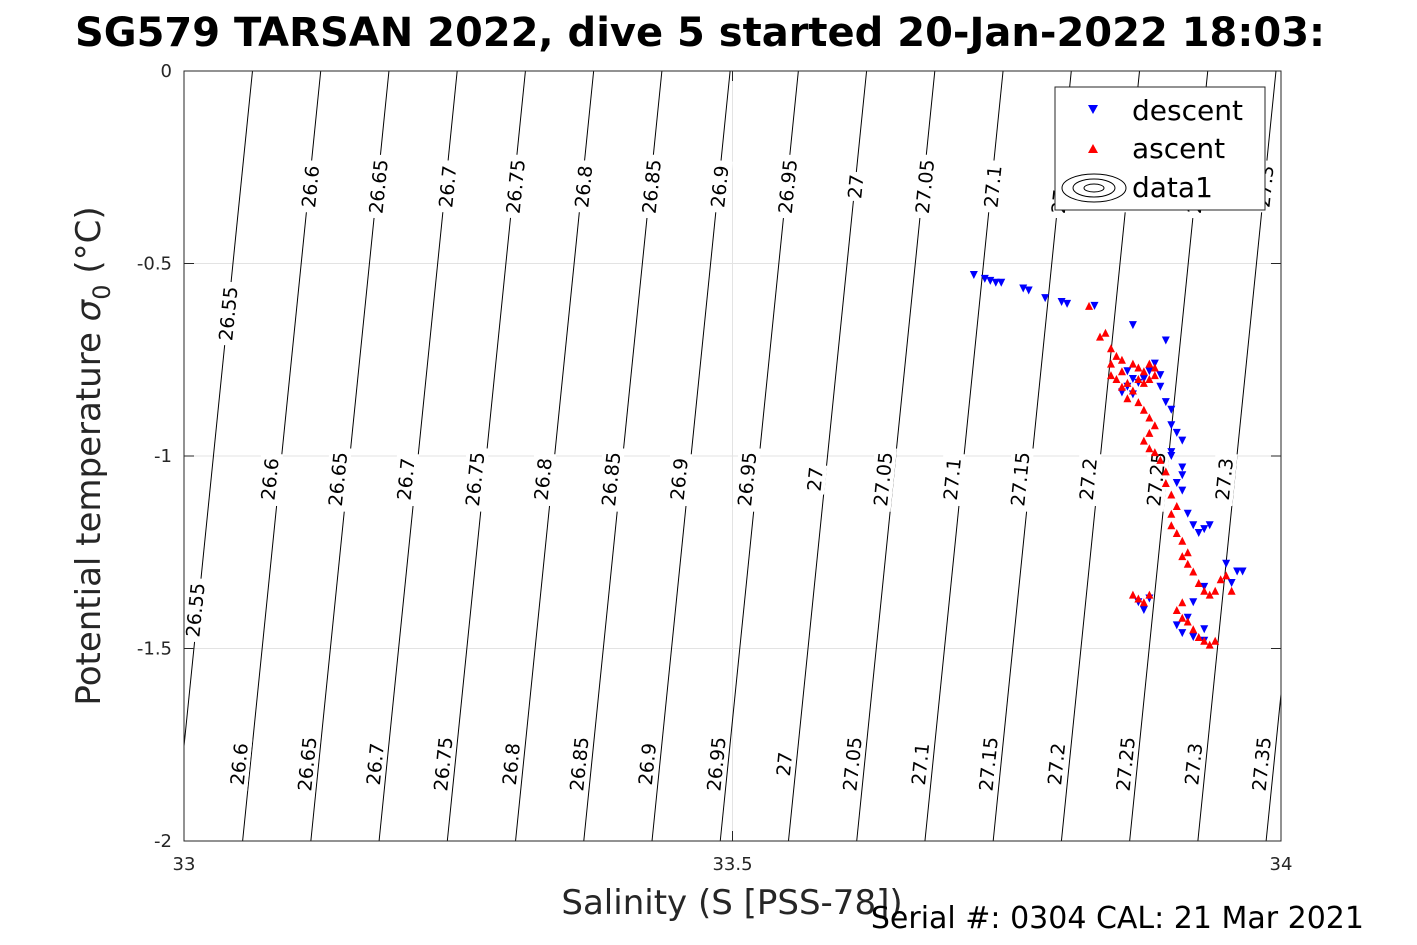 Image resolution: width=1417 pixels, height=945 pixels. Describe the element at coordinates (1160, 475) in the screenshot. I see `series-ascent-markers` at that location.